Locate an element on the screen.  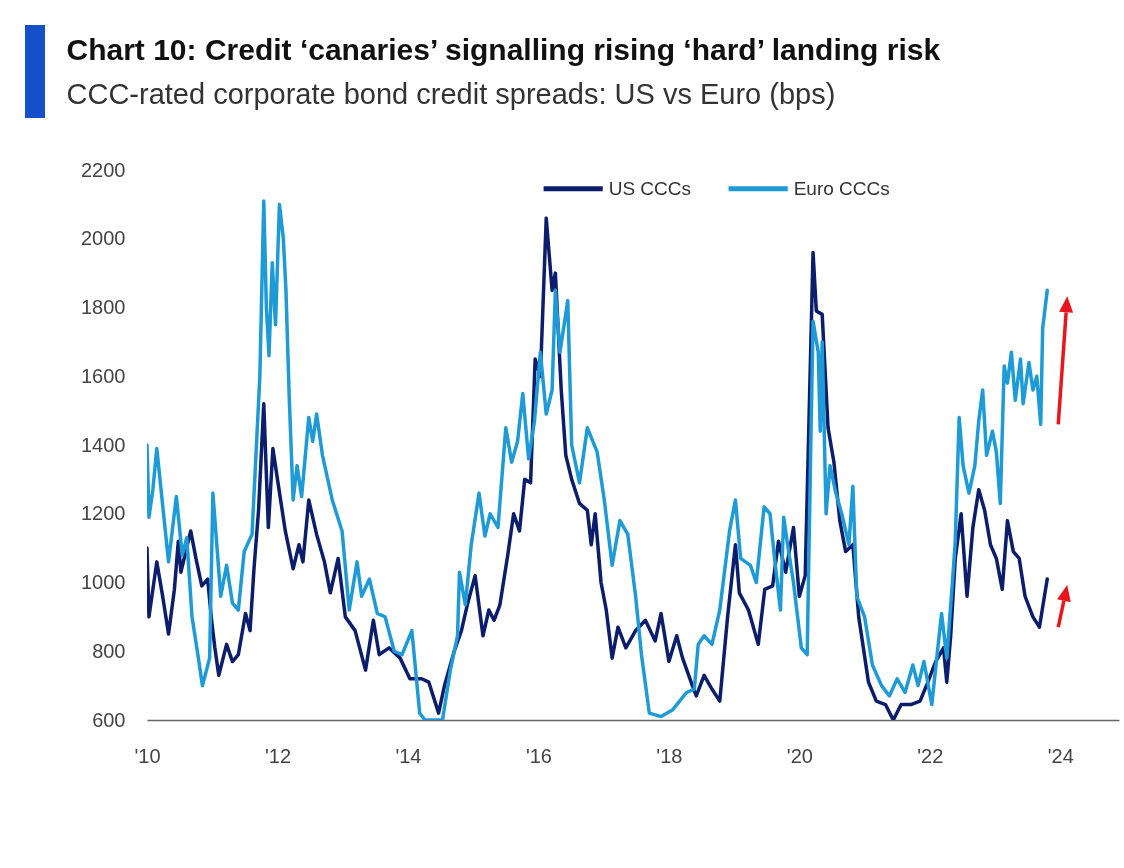
x-tick-label: '10 is located at coordinates (147, 755).